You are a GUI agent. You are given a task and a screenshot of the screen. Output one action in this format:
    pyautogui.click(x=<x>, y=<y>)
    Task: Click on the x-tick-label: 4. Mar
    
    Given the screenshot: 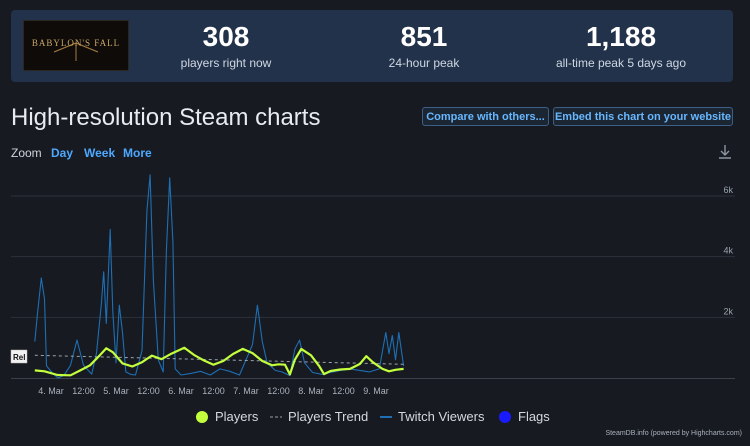 What is the action you would take?
    pyautogui.click(x=51, y=391)
    